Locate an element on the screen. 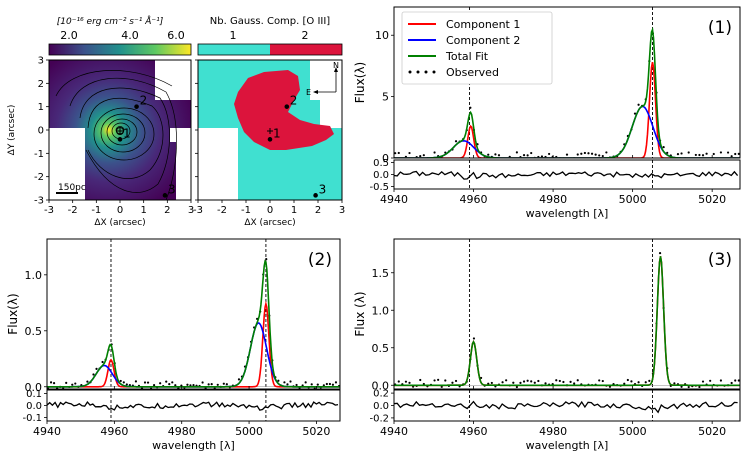 This screenshot has height=464, width=748. map-xlabel: ΔX (arcsec) is located at coordinates (269, 223).